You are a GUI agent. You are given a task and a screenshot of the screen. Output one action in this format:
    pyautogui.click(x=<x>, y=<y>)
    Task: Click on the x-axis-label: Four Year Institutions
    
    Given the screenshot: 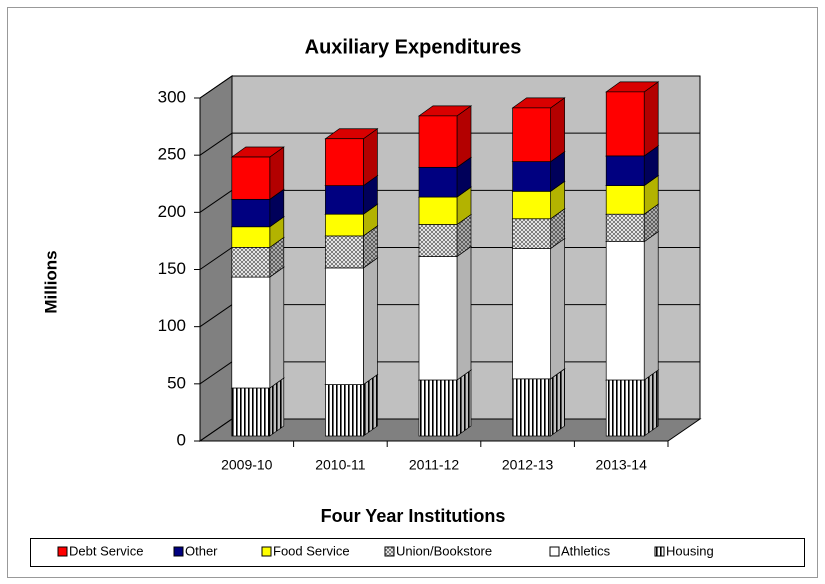 What is the action you would take?
    pyautogui.click(x=413, y=516)
    